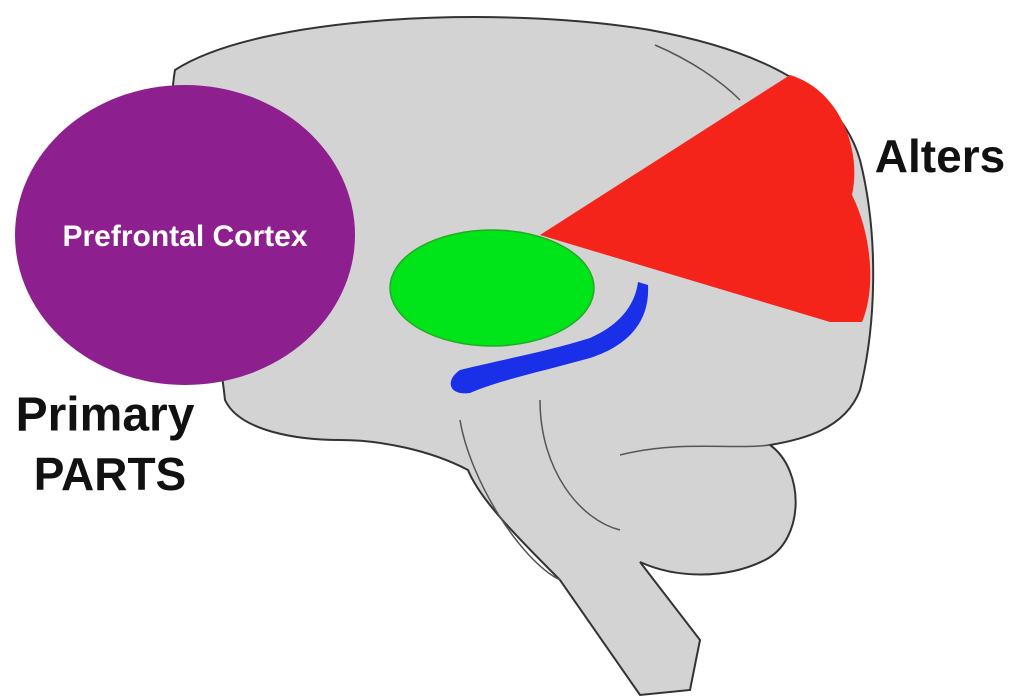 The width and height of the screenshot is (1017, 700). I want to click on primary-label: Primary, so click(105, 415).